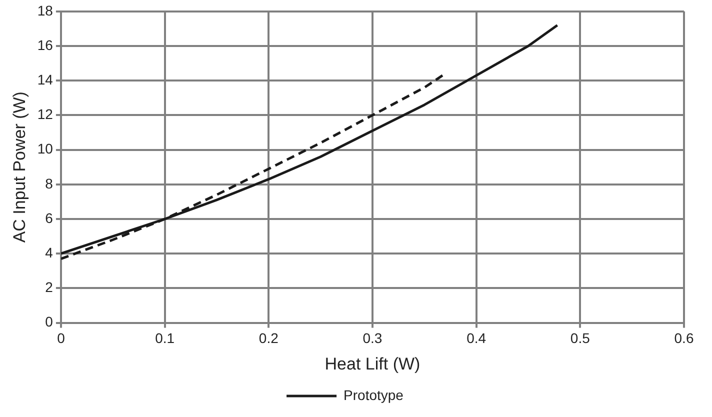 This screenshot has height=417, width=712. What do you see at coordinates (372, 364) in the screenshot?
I see `x-axis-title: Heat Lift (W)` at bounding box center [372, 364].